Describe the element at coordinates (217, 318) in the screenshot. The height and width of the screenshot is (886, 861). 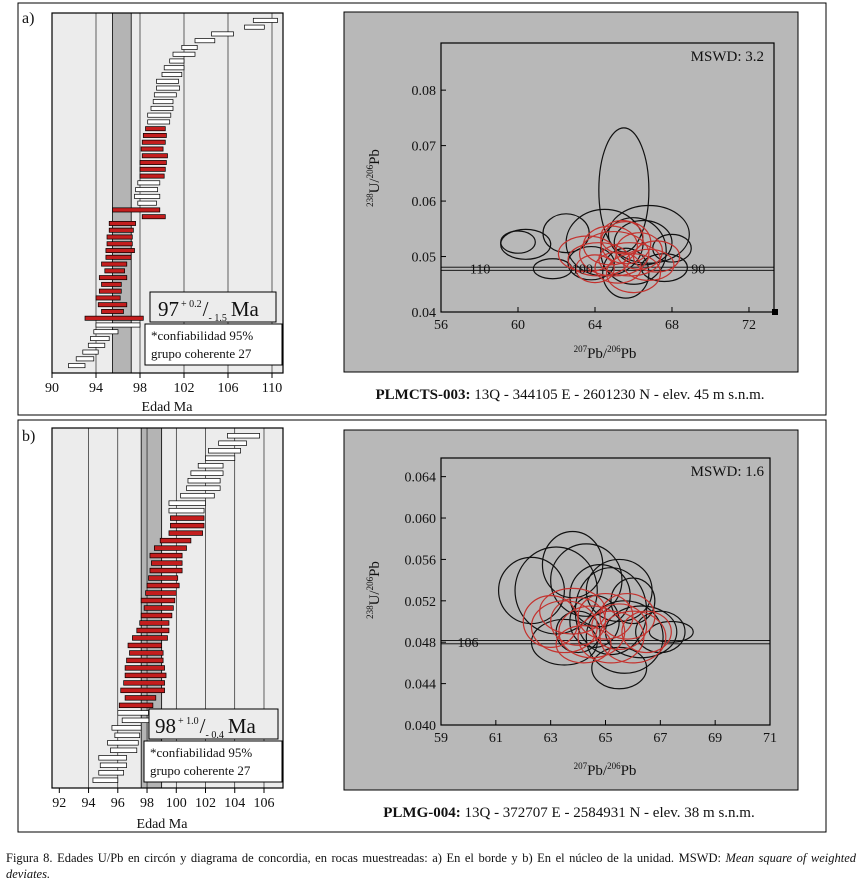
I see `age-result-a-minus: - 1.5` at that location.